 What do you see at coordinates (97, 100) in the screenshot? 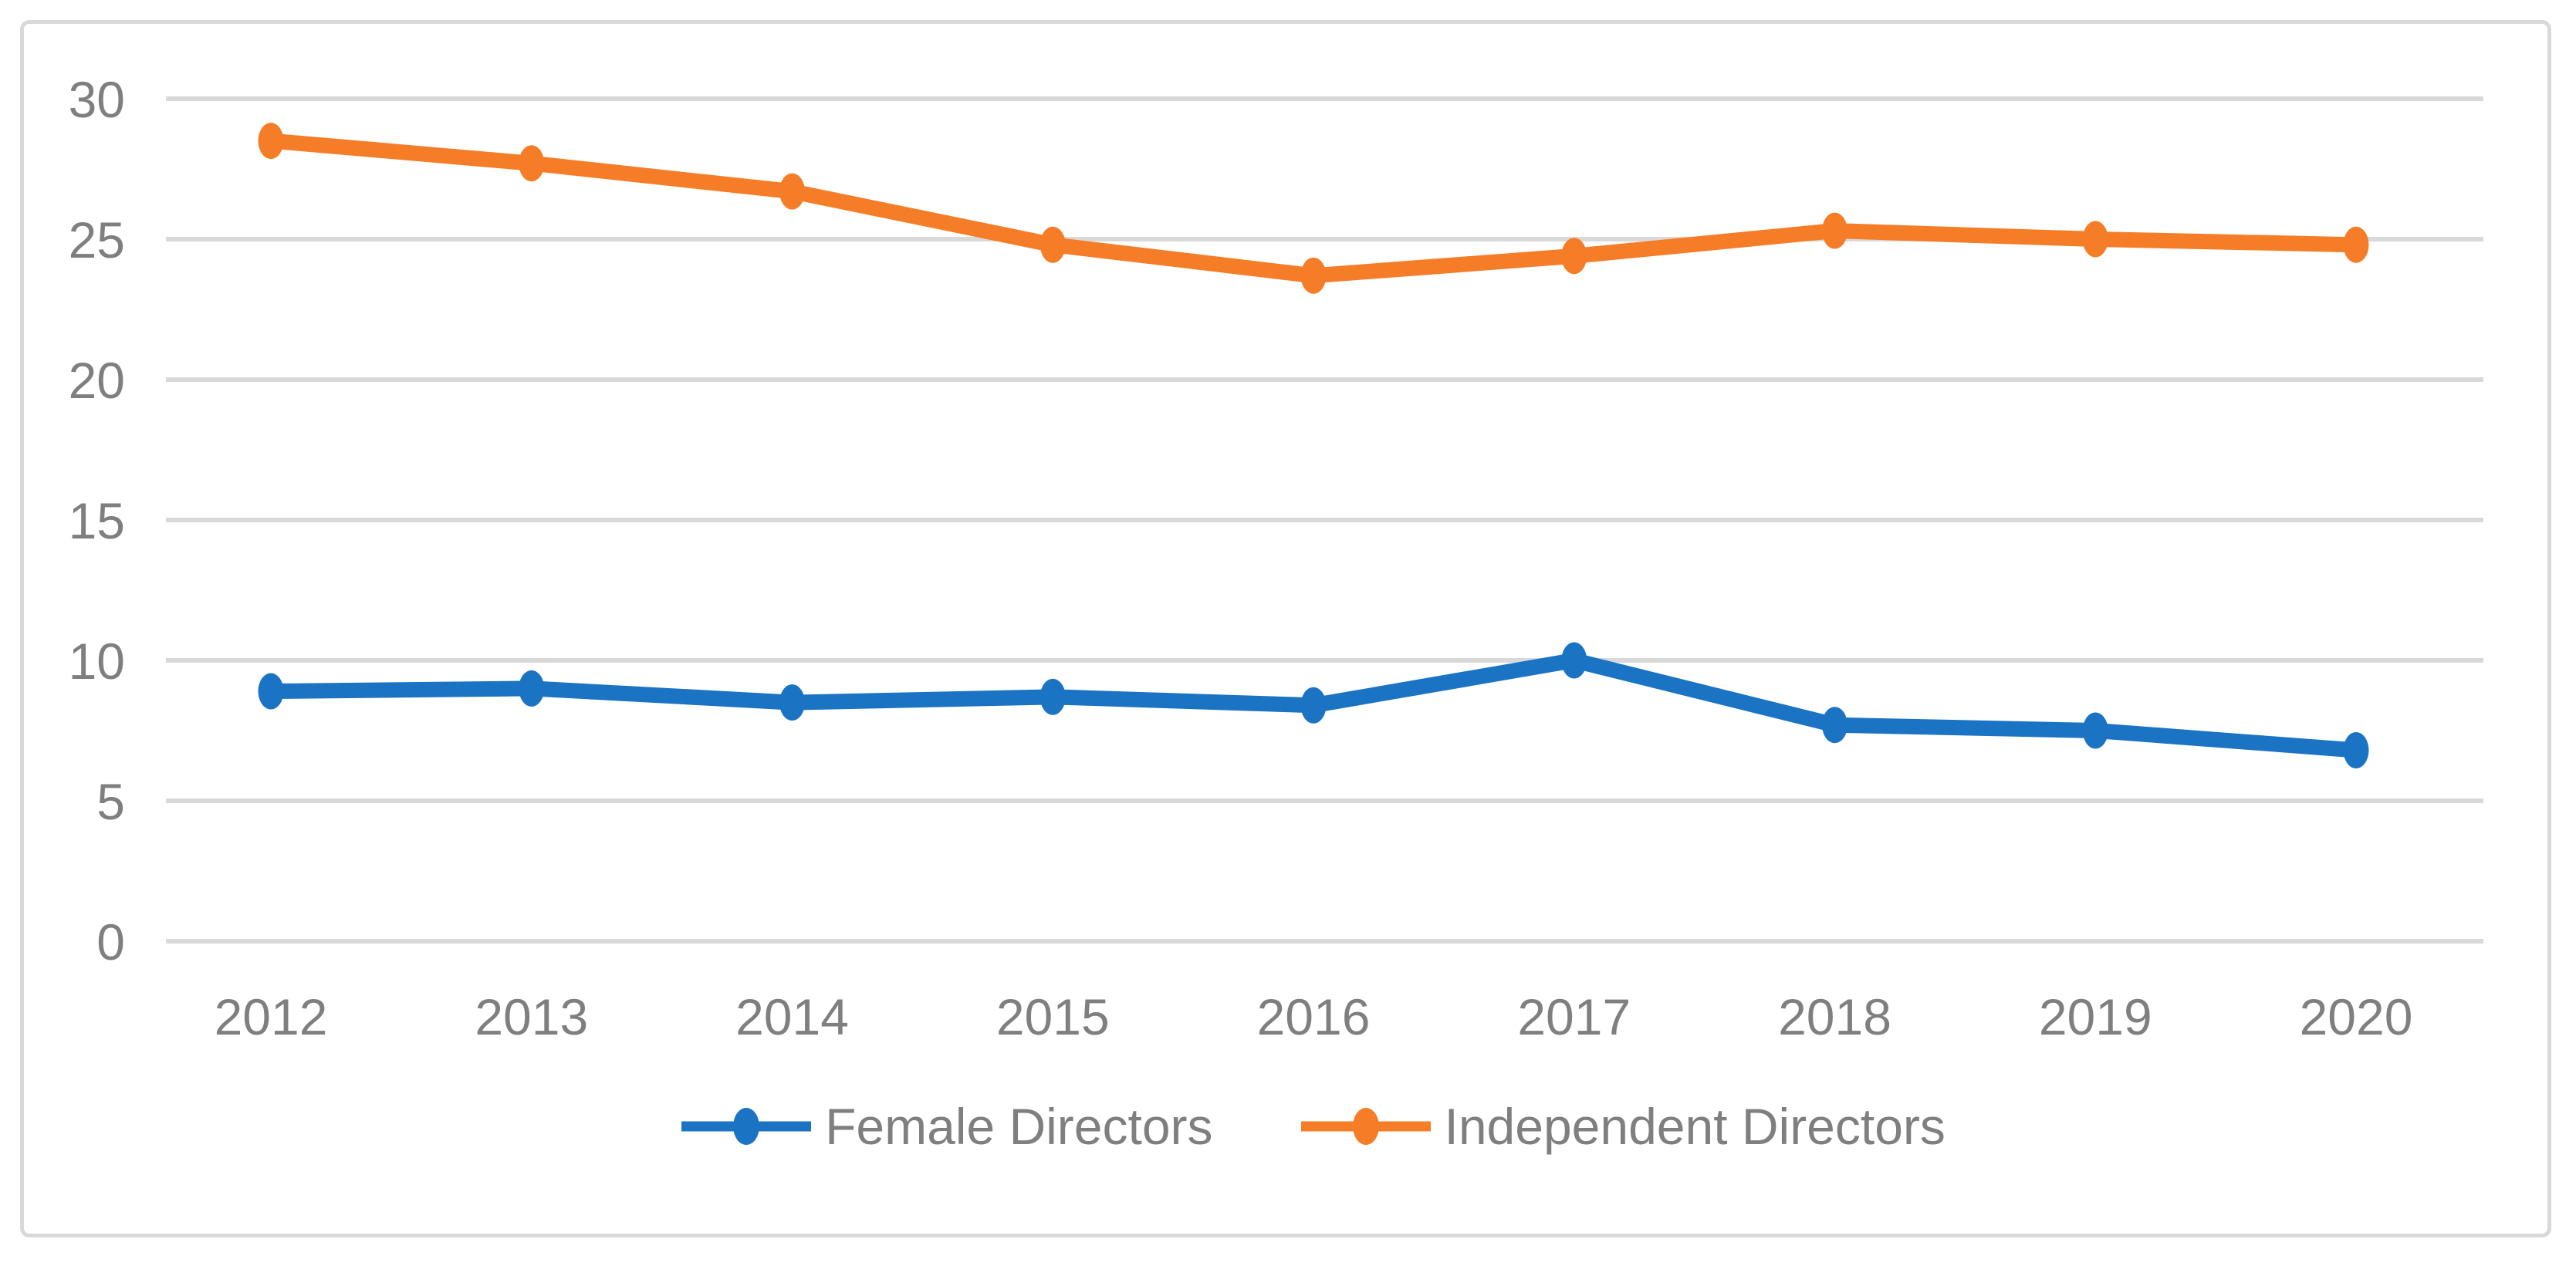
I see `y-tick-label-30: 30` at bounding box center [97, 100].